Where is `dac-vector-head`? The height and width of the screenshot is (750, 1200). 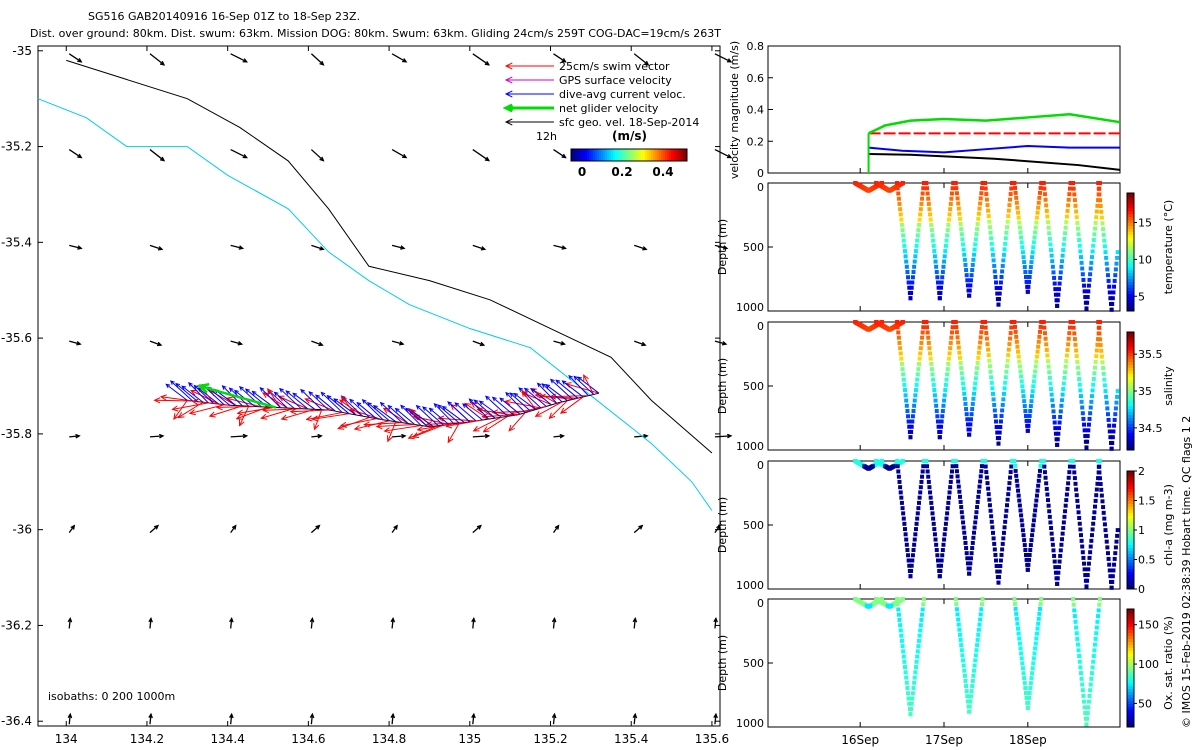
dac-vector-head is located at coordinates (440, 407).